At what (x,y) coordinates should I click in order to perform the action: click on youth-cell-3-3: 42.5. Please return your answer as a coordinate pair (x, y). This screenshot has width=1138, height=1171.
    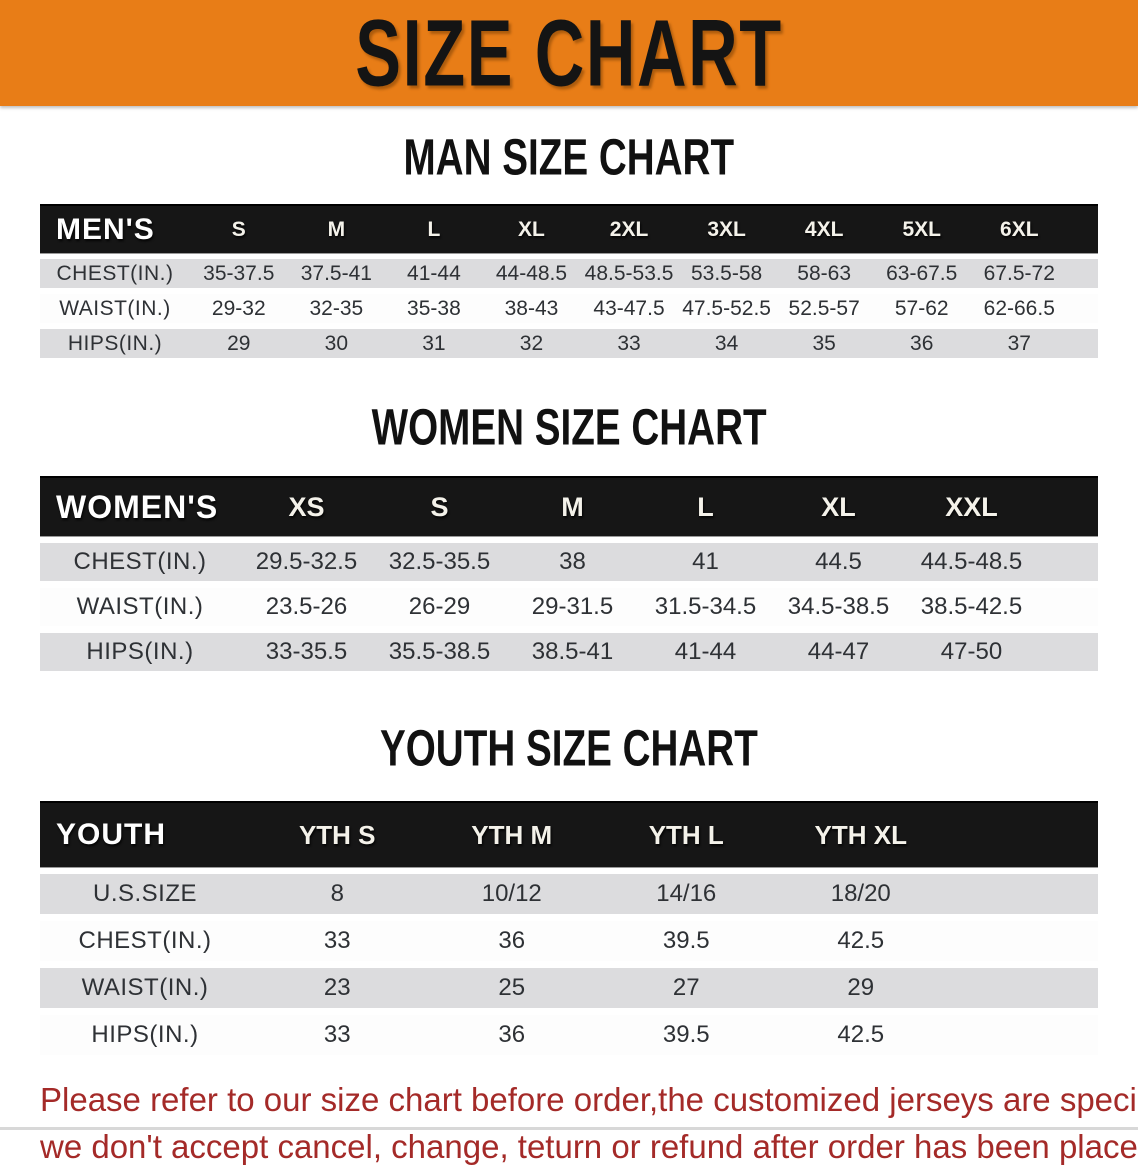
    Looking at the image, I should click on (861, 1034).